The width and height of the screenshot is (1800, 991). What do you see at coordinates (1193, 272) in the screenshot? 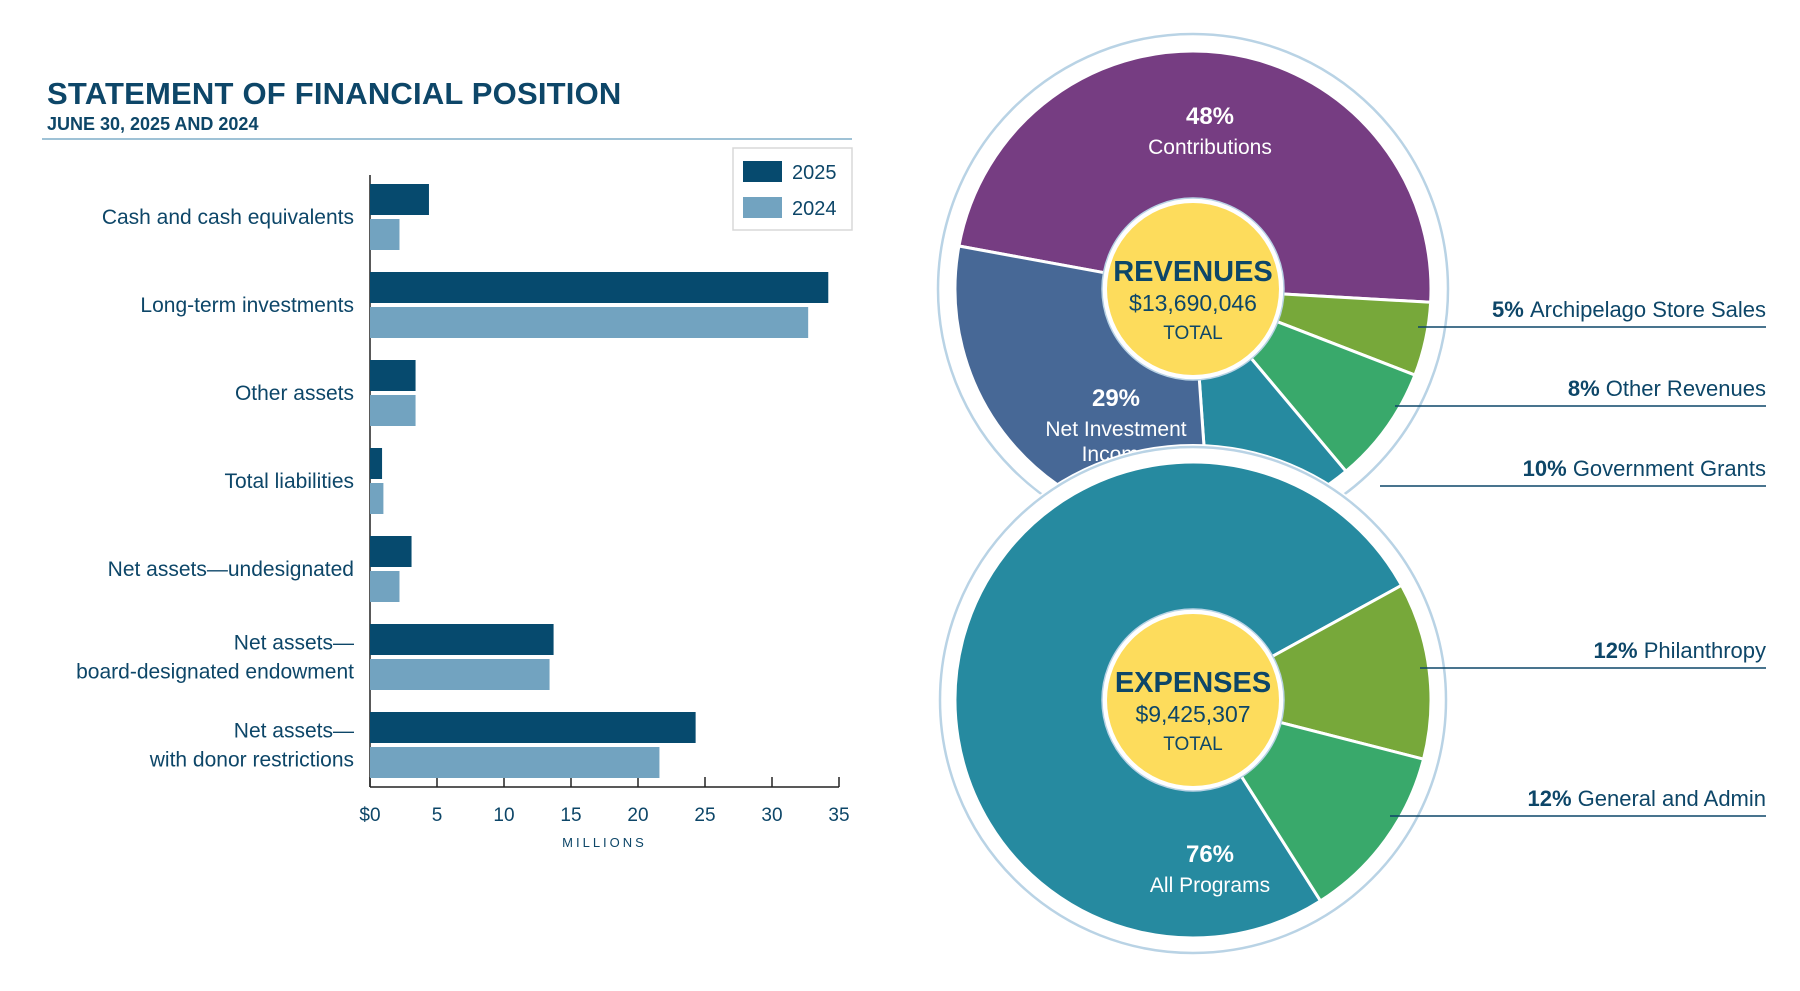
I see `center-title: REVENUES` at bounding box center [1193, 272].